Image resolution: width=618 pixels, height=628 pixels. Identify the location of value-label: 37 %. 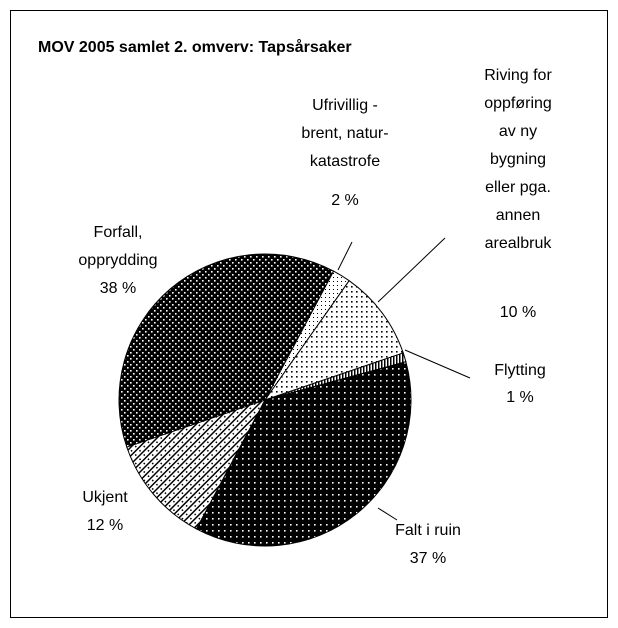
(428, 558).